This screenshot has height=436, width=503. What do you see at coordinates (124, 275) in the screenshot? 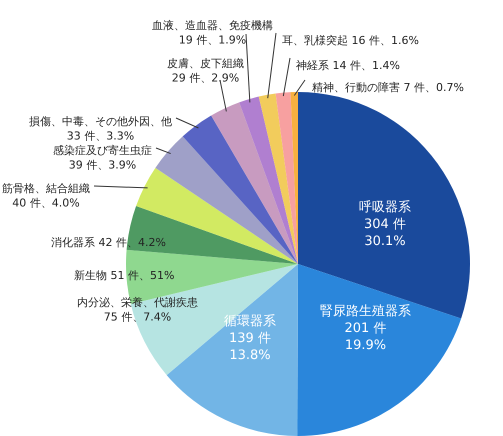
I see `slice-label: 新生物 51 件、51%` at bounding box center [124, 275].